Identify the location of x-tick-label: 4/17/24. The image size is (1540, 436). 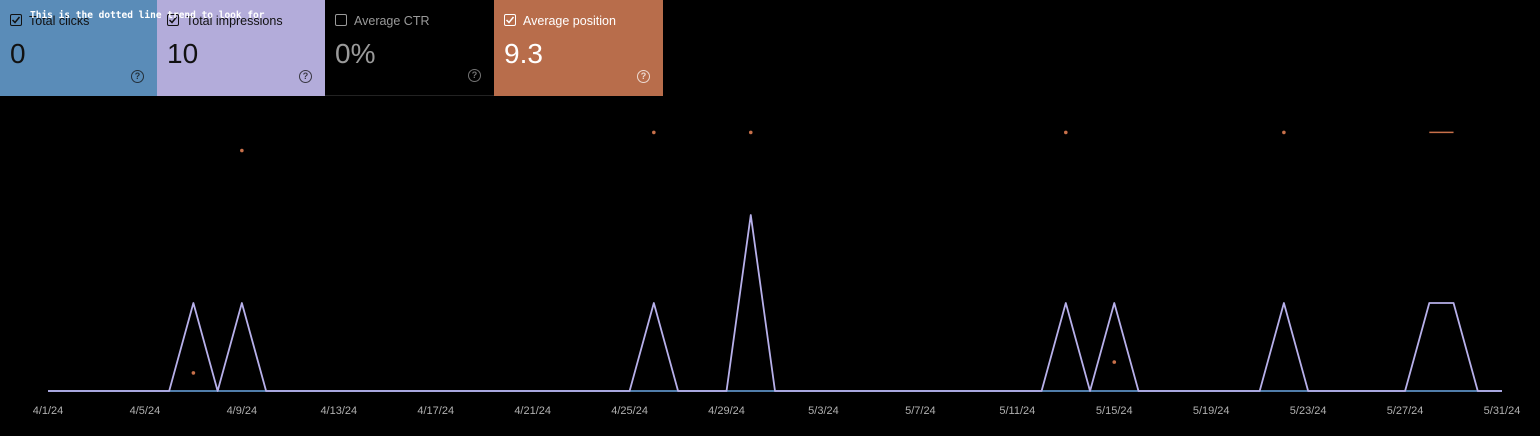
(435, 411).